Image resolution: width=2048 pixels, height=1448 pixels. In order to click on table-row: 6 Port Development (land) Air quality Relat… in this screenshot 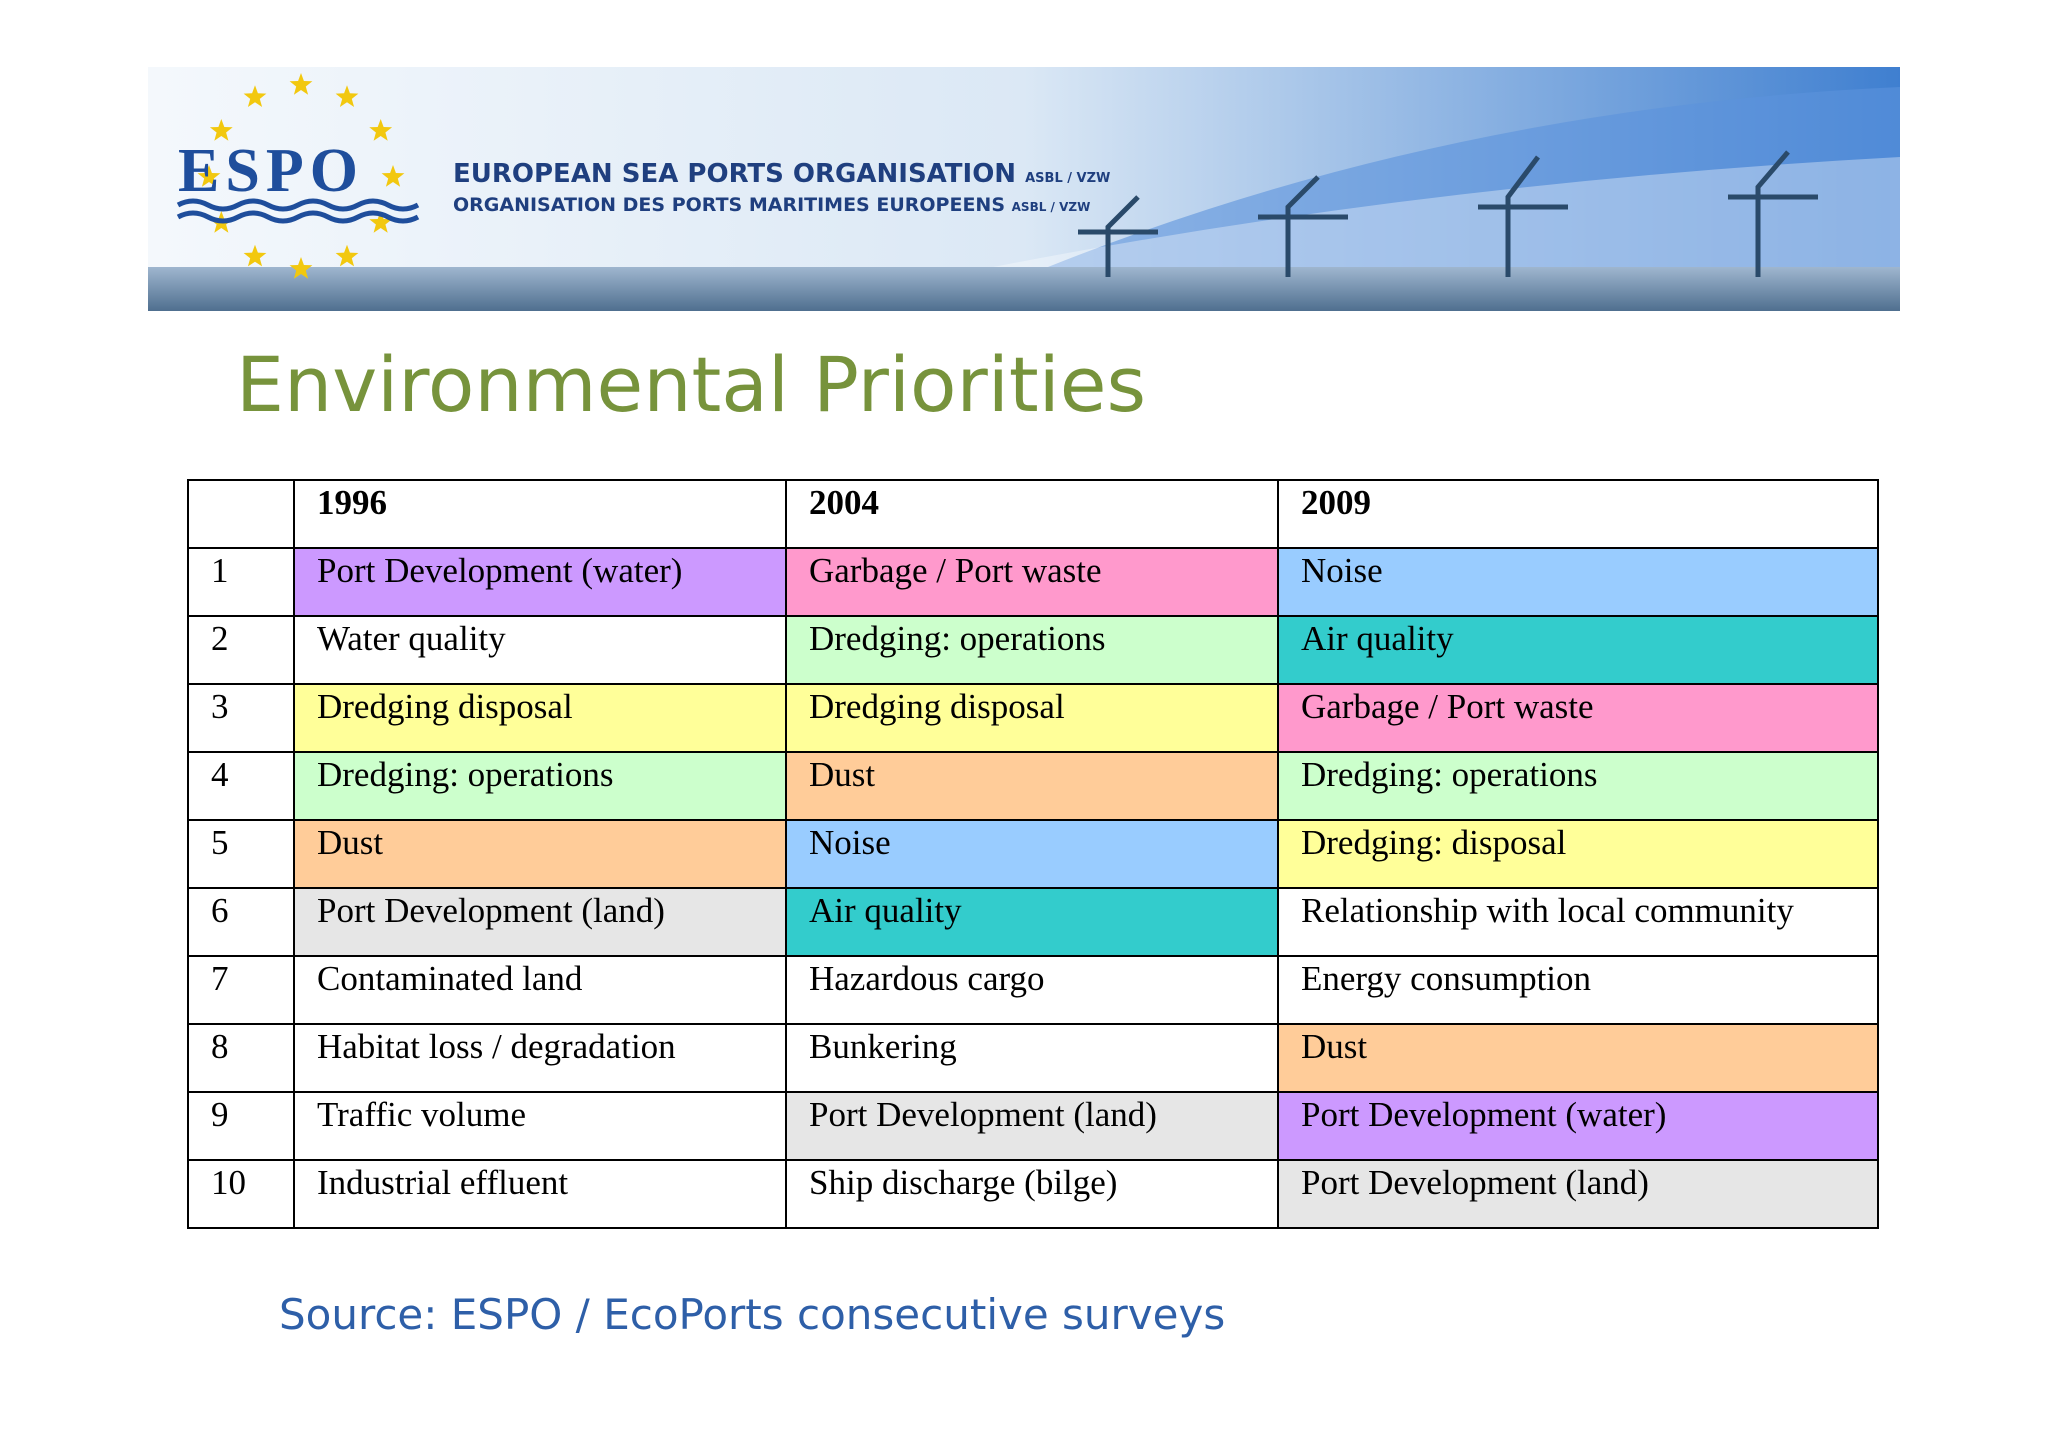, I will do `click(1033, 922)`.